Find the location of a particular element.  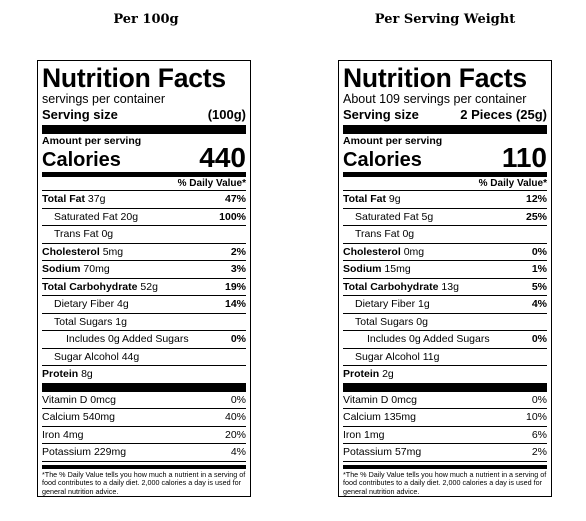

vitamin-daily-value: 4% is located at coordinates (238, 452).